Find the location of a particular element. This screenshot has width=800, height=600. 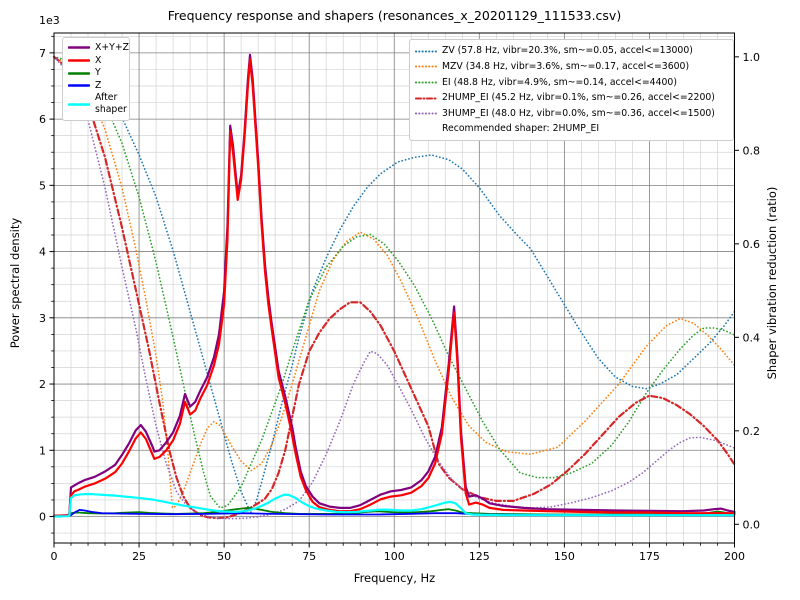

tick-label: 5 is located at coordinates (42, 185).